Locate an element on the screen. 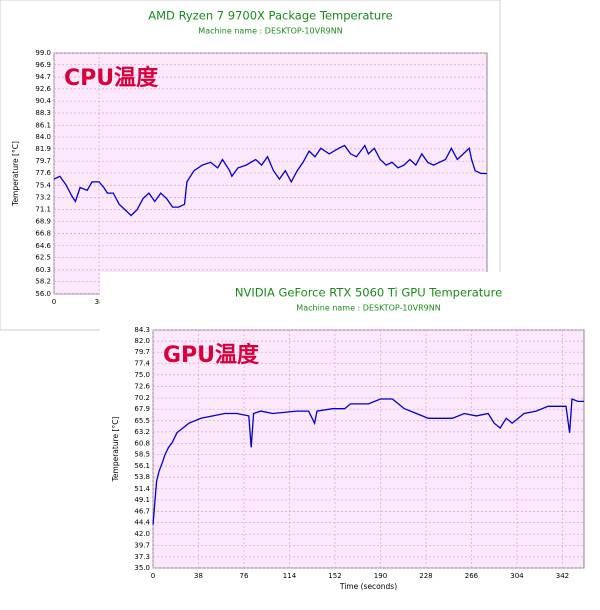 The width and height of the screenshot is (600, 610). x-tick-label: 304 is located at coordinates (517, 576).